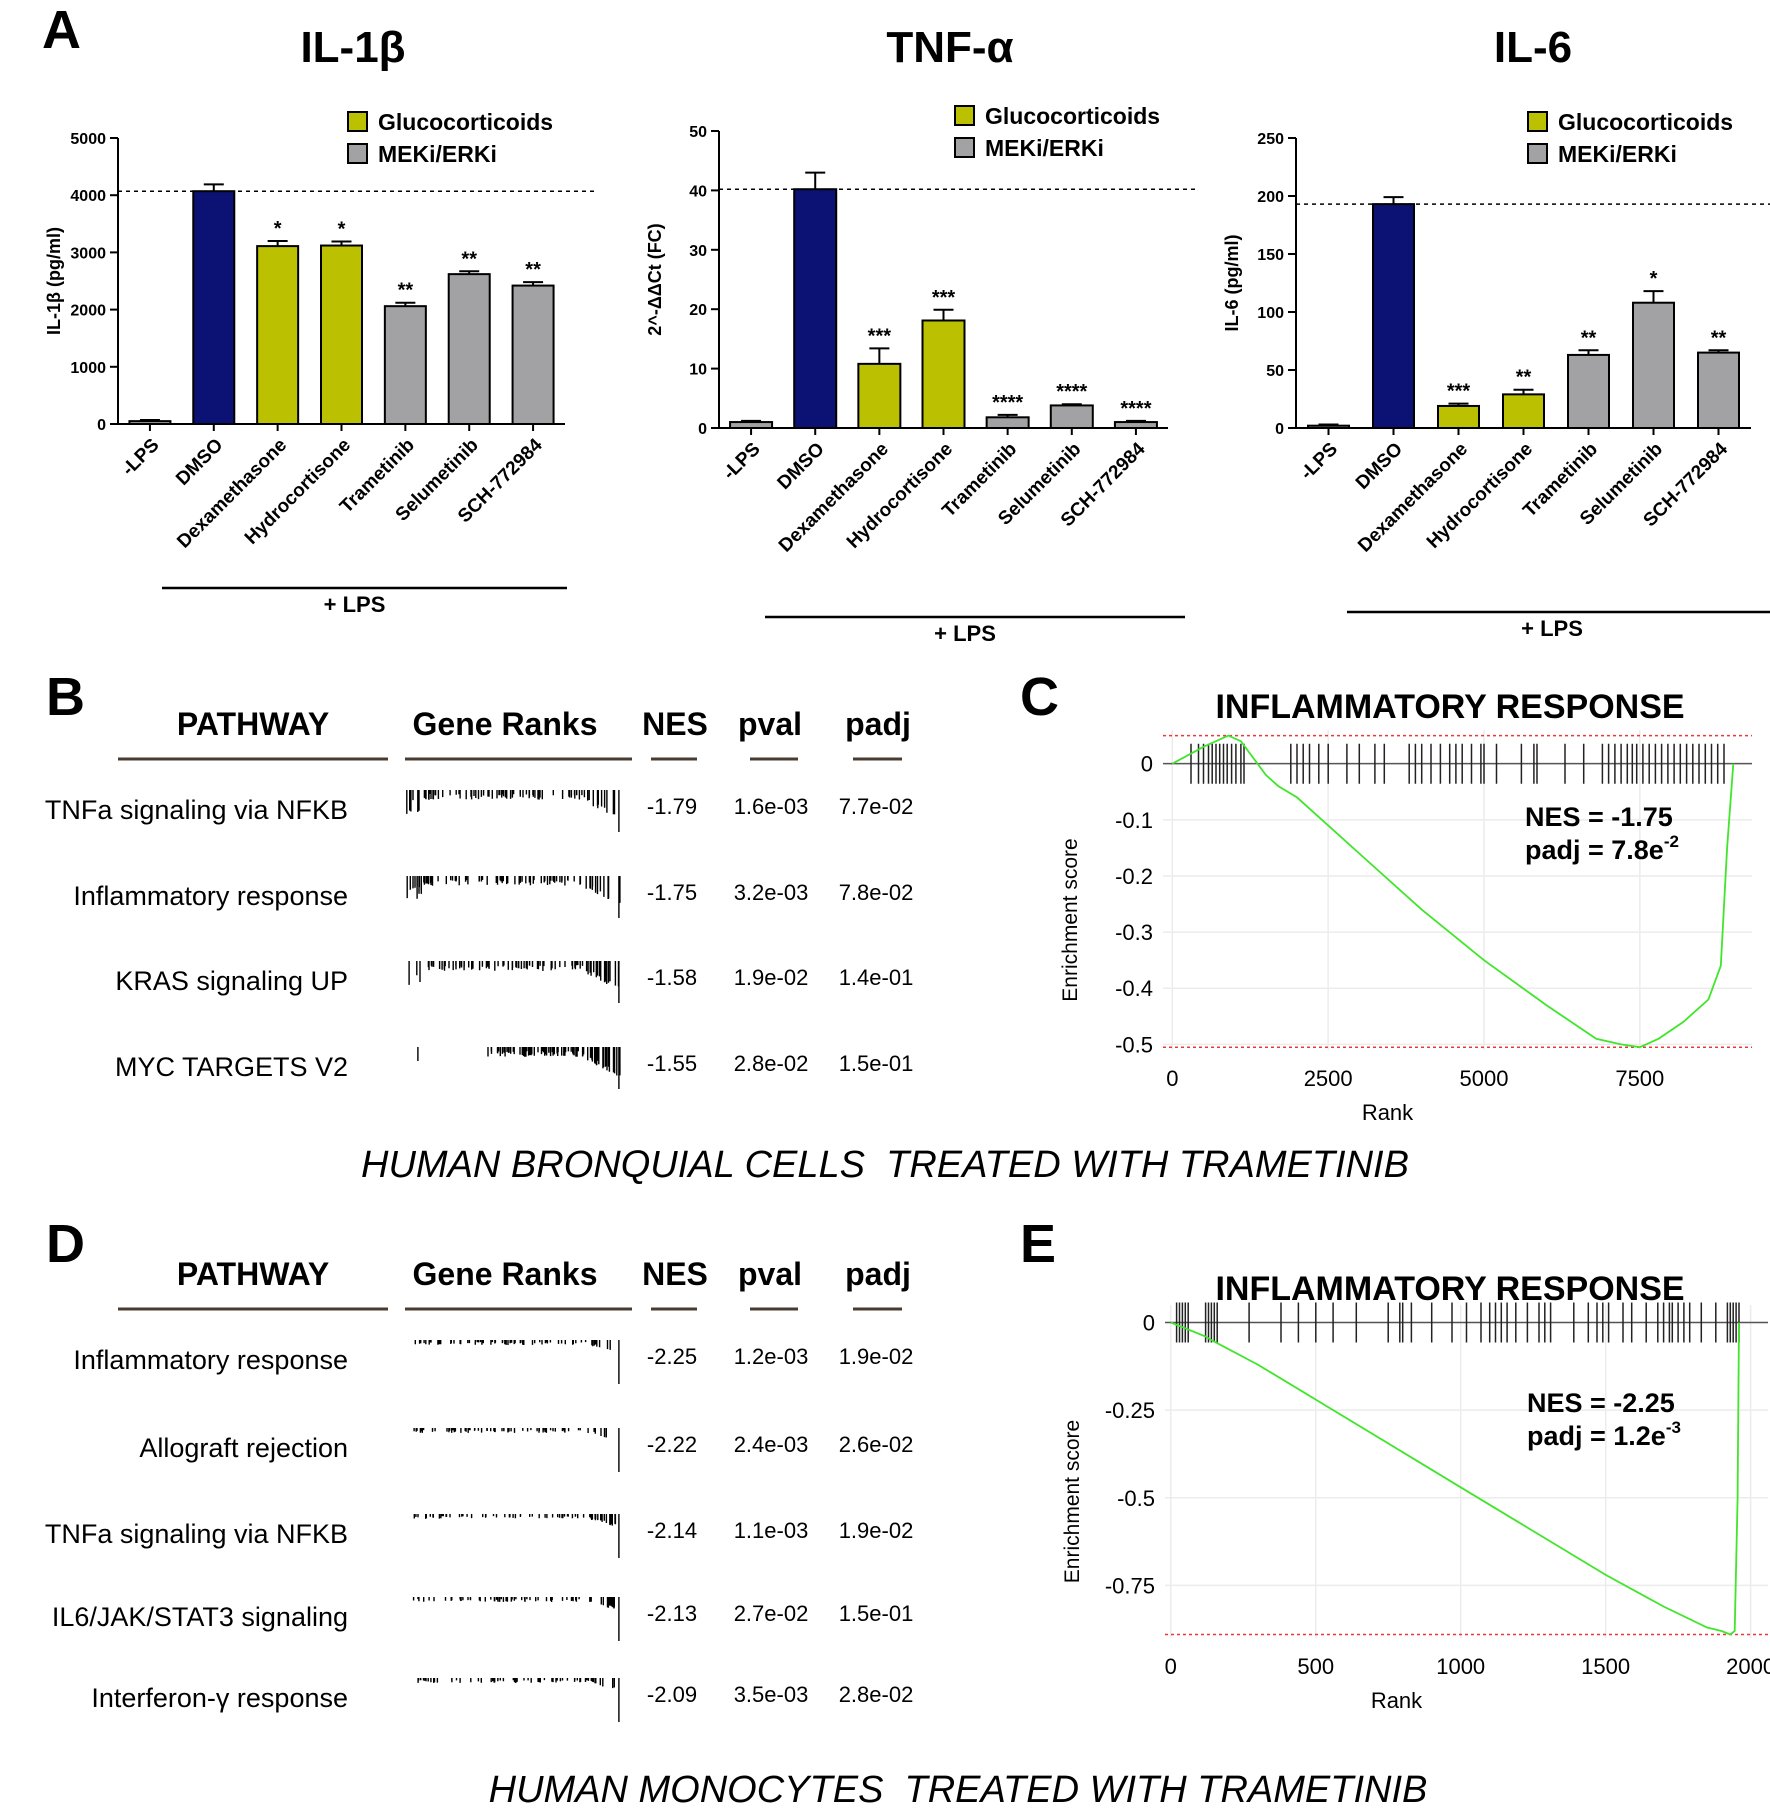 The width and height of the screenshot is (1770, 1809). I want to click on y-axis-label: Enrichment score, so click(1070, 919).